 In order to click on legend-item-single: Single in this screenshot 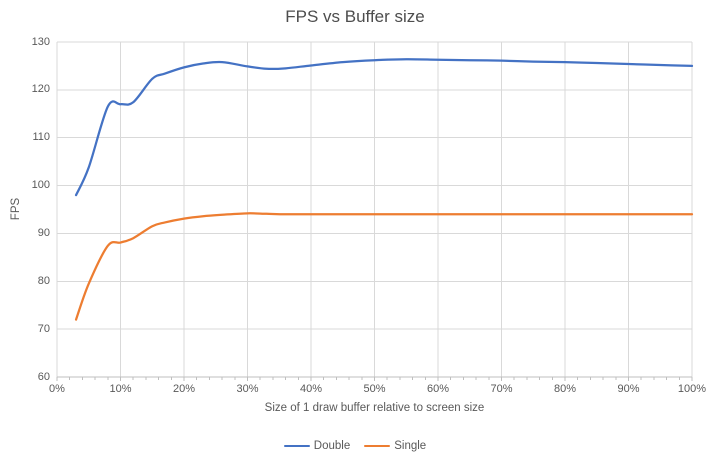, I will do `click(395, 446)`.